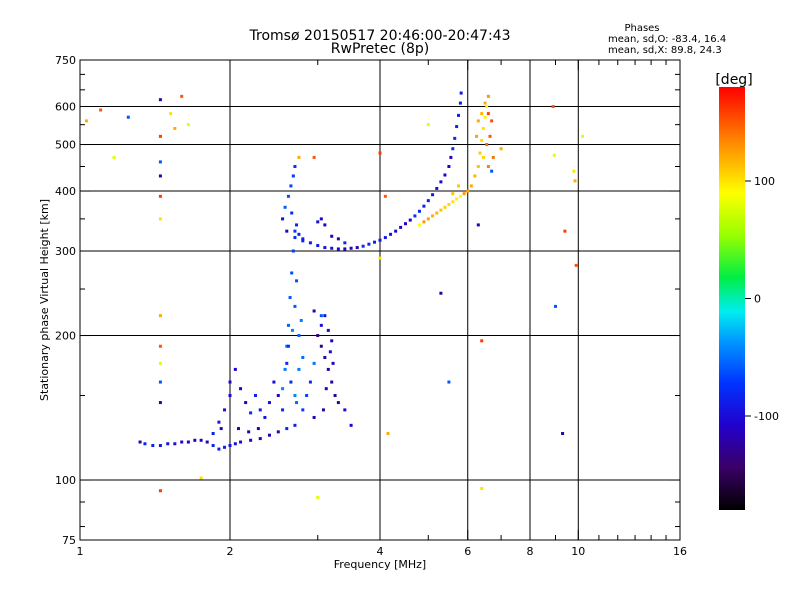 The height and width of the screenshot is (604, 800). What do you see at coordinates (733, 80) in the screenshot?
I see `colorbar-label: [deg]` at bounding box center [733, 80].